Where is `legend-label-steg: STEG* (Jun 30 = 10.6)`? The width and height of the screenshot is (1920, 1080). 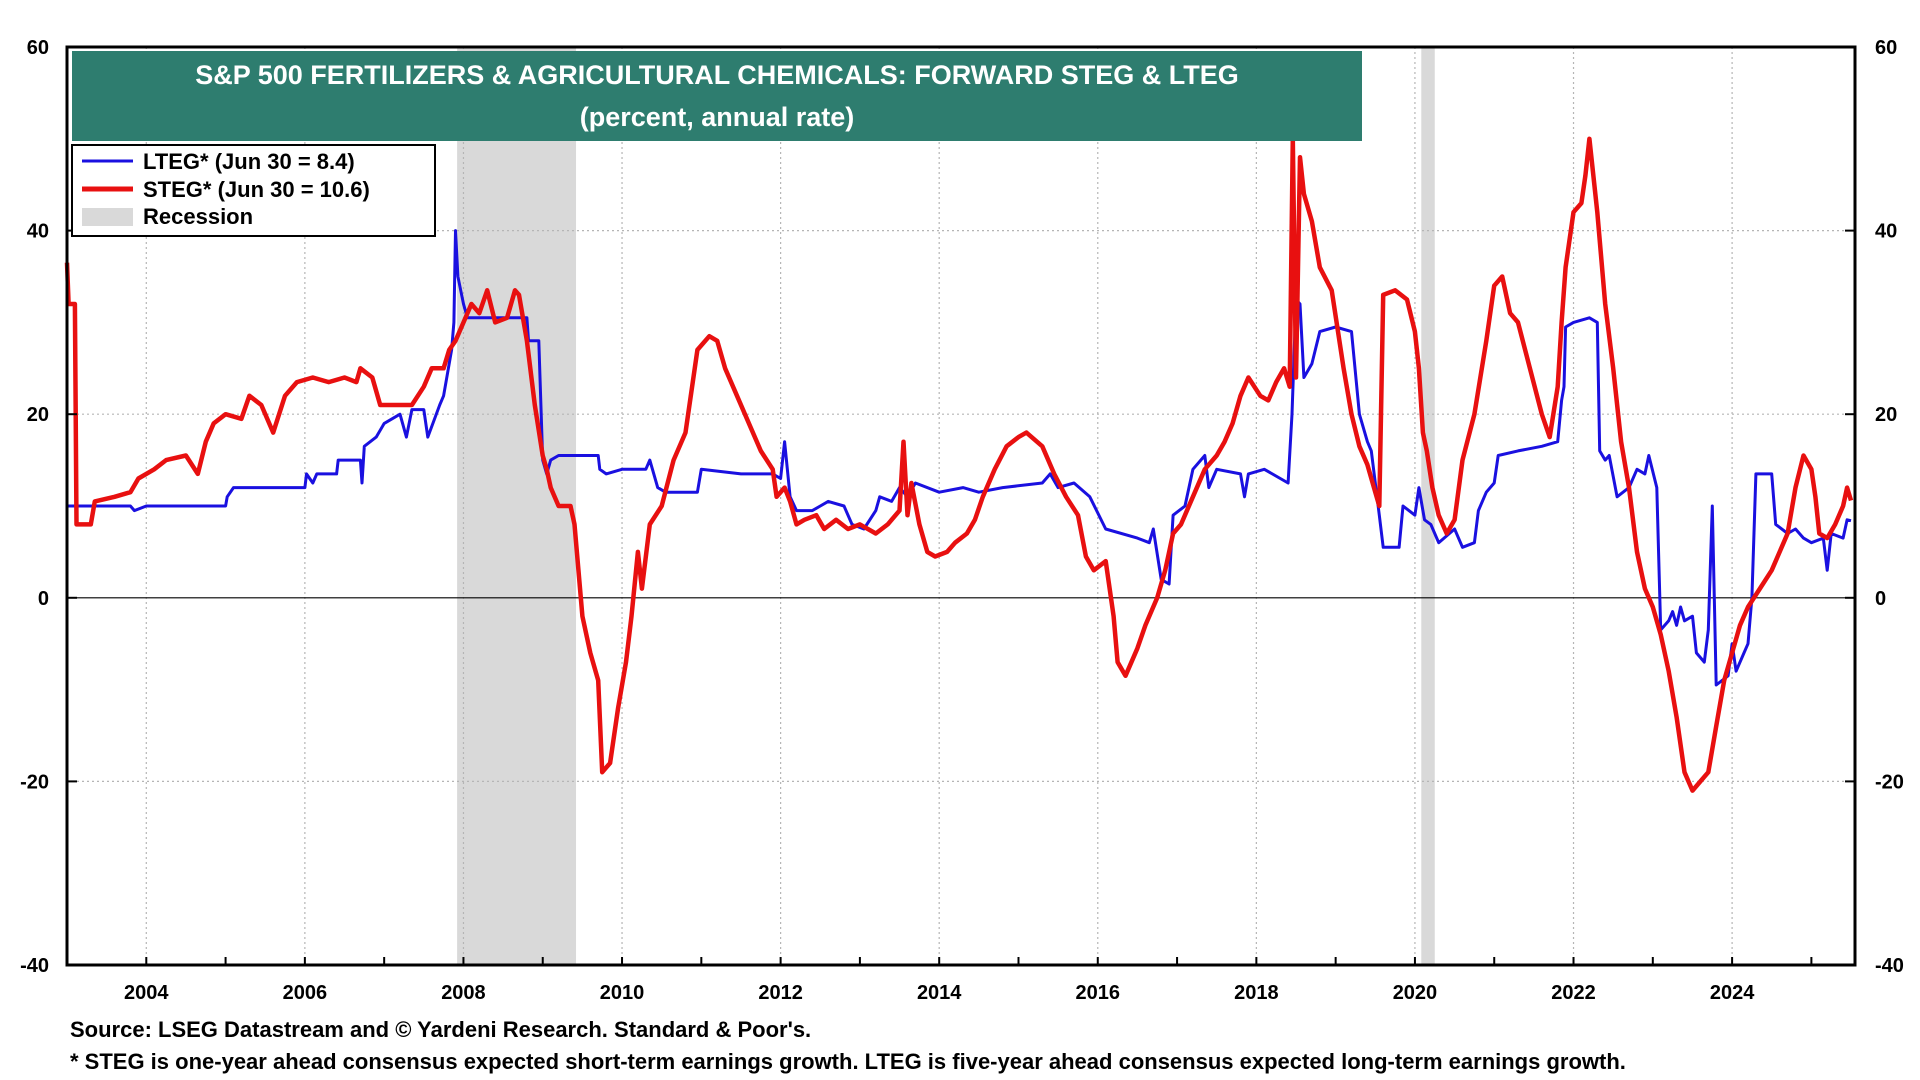 legend-label-steg: STEG* (Jun 30 = 10.6) is located at coordinates (256, 189).